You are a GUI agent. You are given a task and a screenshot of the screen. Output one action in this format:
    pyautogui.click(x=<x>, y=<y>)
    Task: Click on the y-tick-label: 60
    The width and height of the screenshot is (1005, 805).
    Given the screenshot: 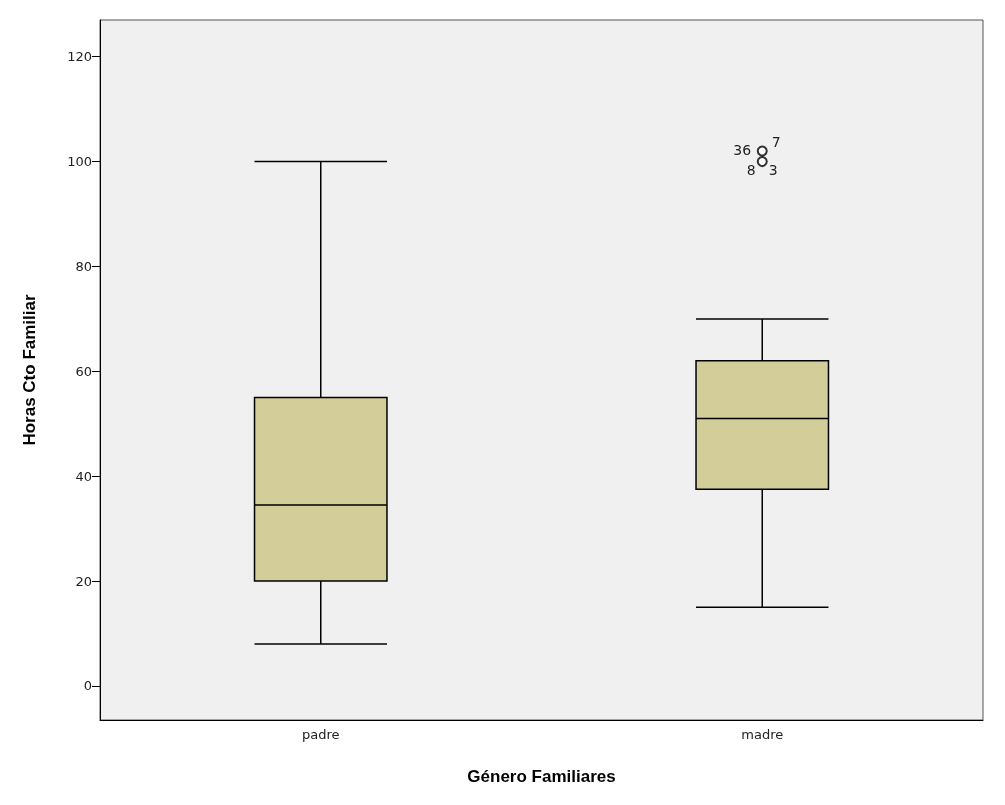 What is the action you would take?
    pyautogui.click(x=83, y=371)
    